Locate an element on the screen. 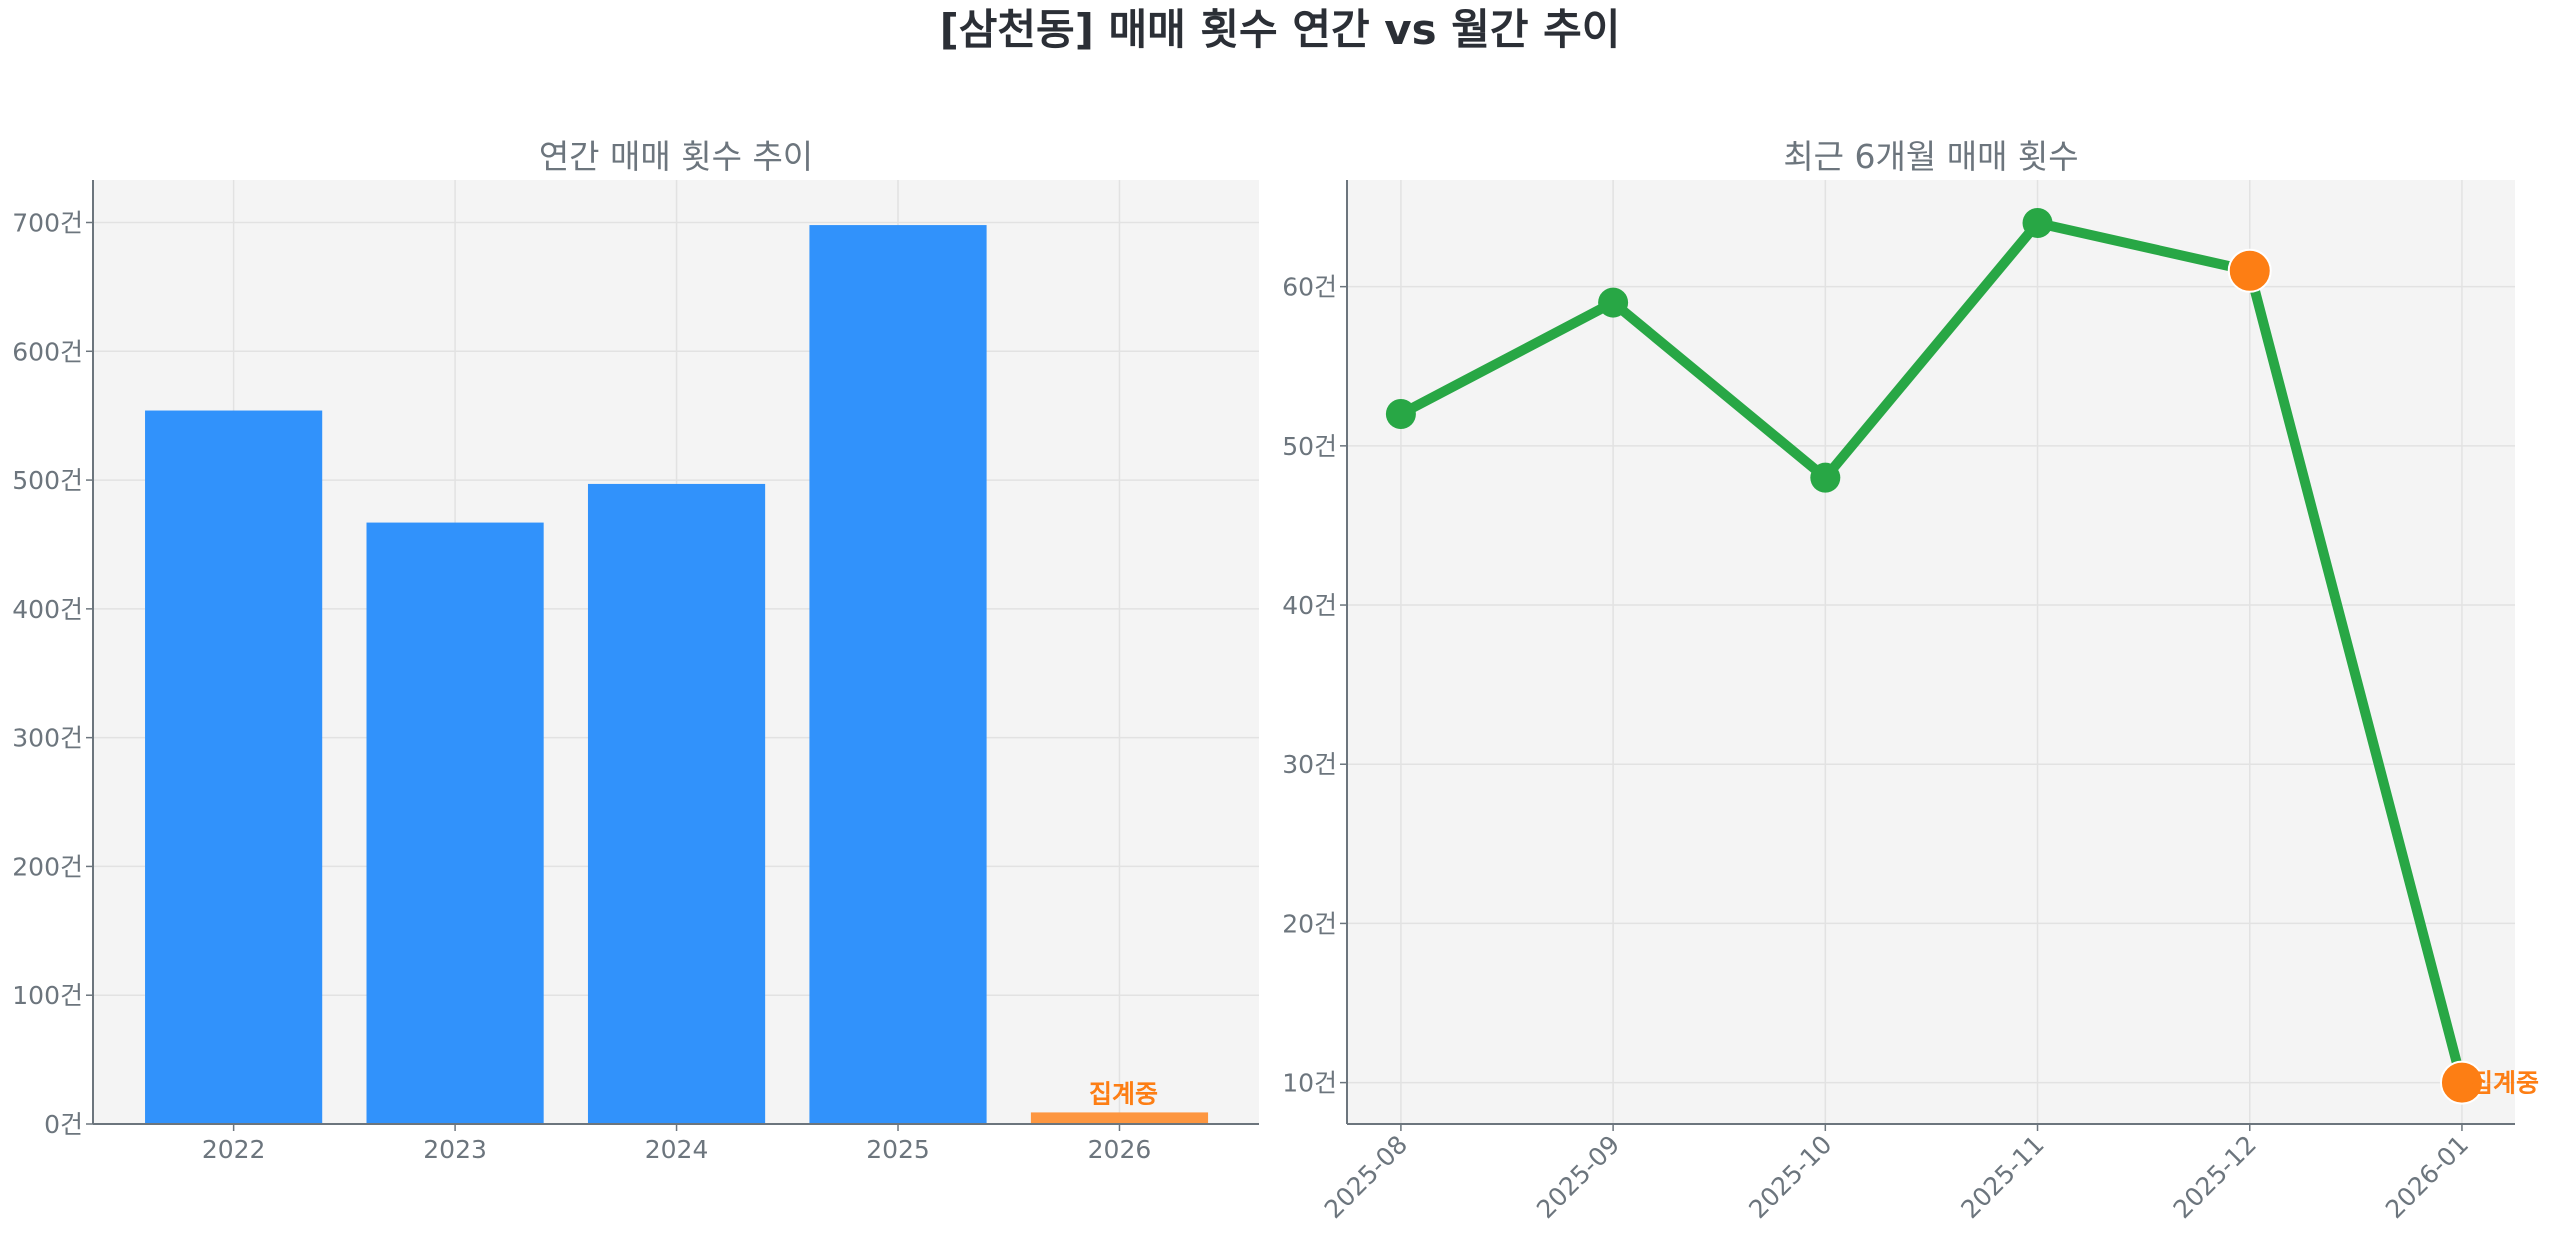 Image resolution: width=2560 pixels, height=1235 pixels. bar-2022 is located at coordinates (234, 767).